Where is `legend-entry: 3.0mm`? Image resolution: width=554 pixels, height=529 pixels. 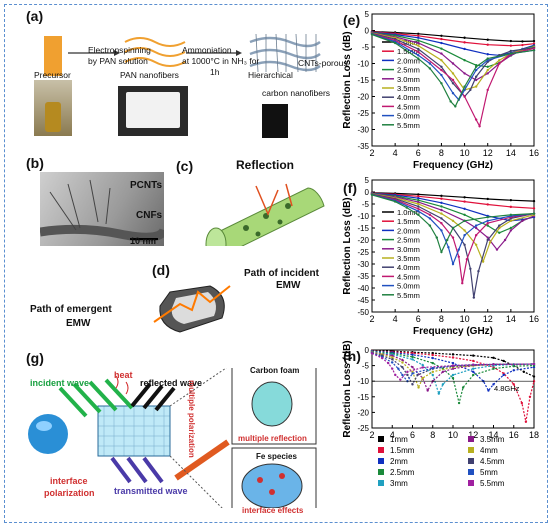
legend-entry: 3.0mm is located at coordinates (408, 79).